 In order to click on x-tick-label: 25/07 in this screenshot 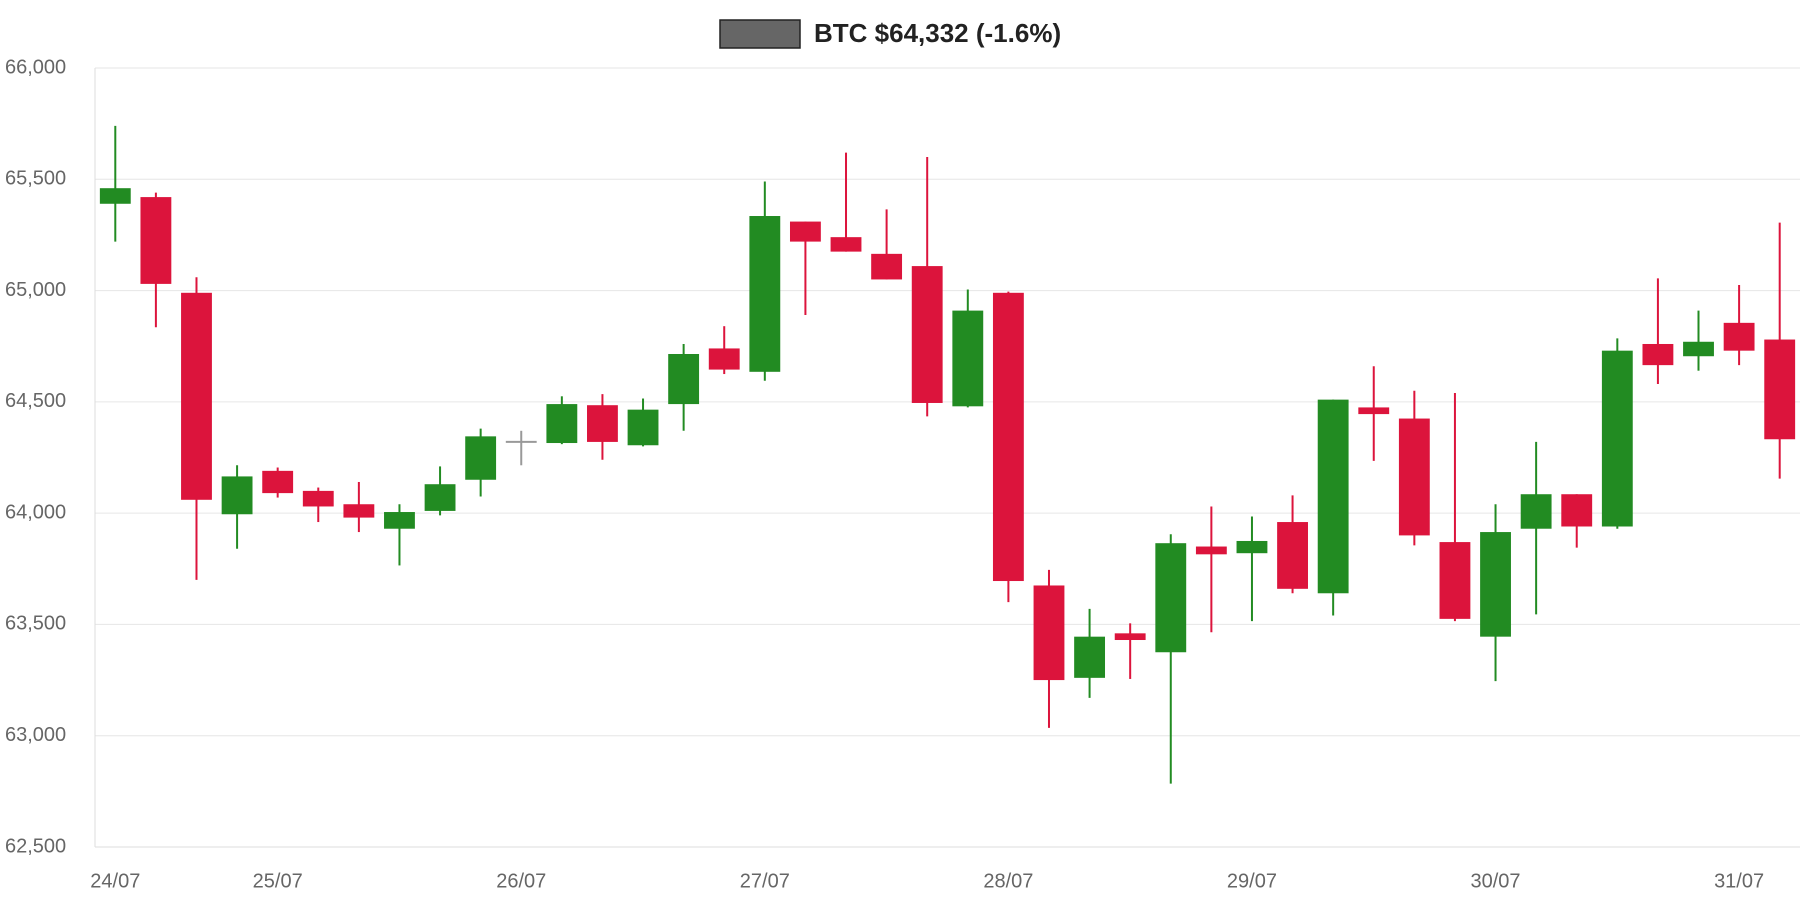, I will do `click(278, 881)`.